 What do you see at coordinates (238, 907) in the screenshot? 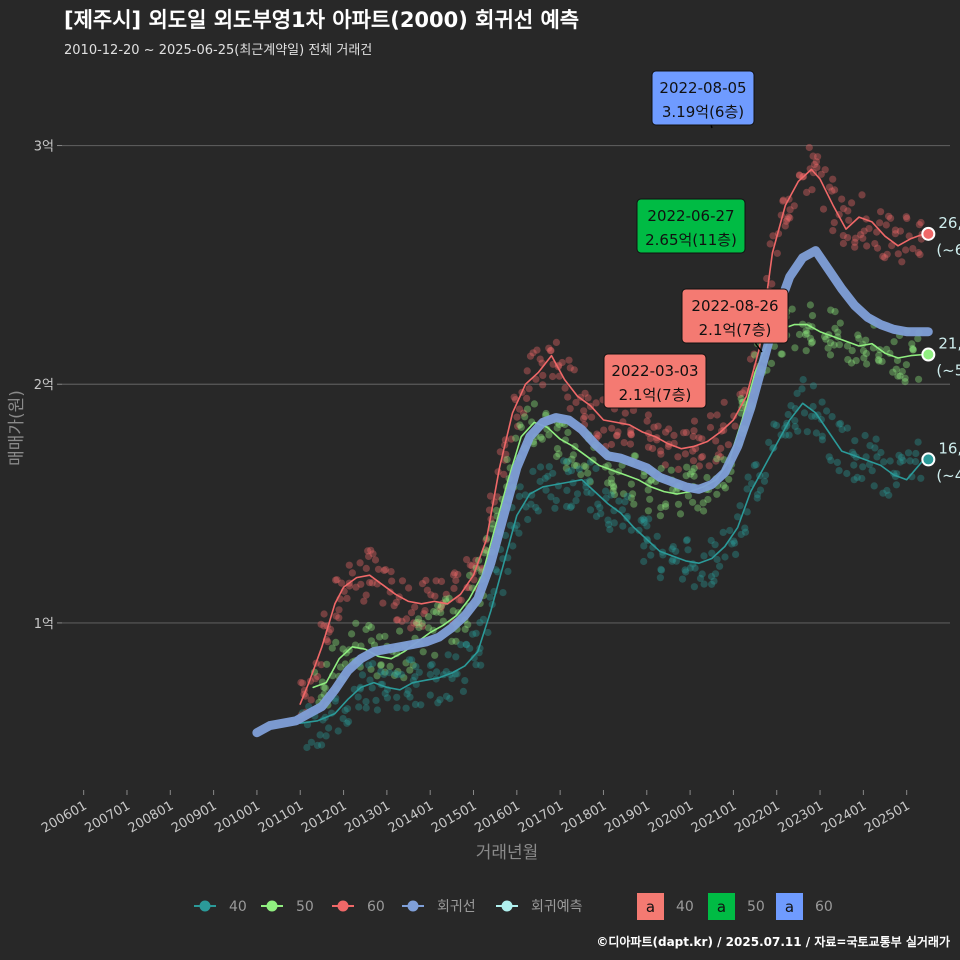
I see `legend-label: 40` at bounding box center [238, 907].